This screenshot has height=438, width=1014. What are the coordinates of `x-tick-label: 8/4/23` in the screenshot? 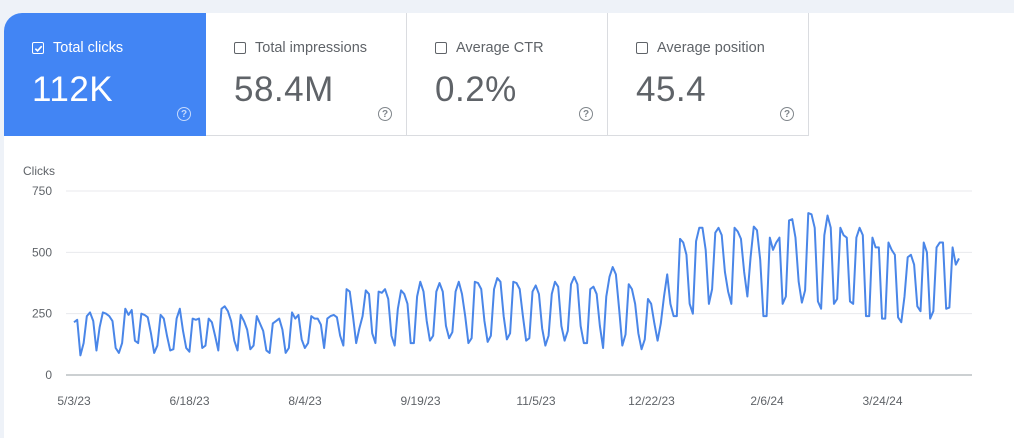 It's located at (305, 401).